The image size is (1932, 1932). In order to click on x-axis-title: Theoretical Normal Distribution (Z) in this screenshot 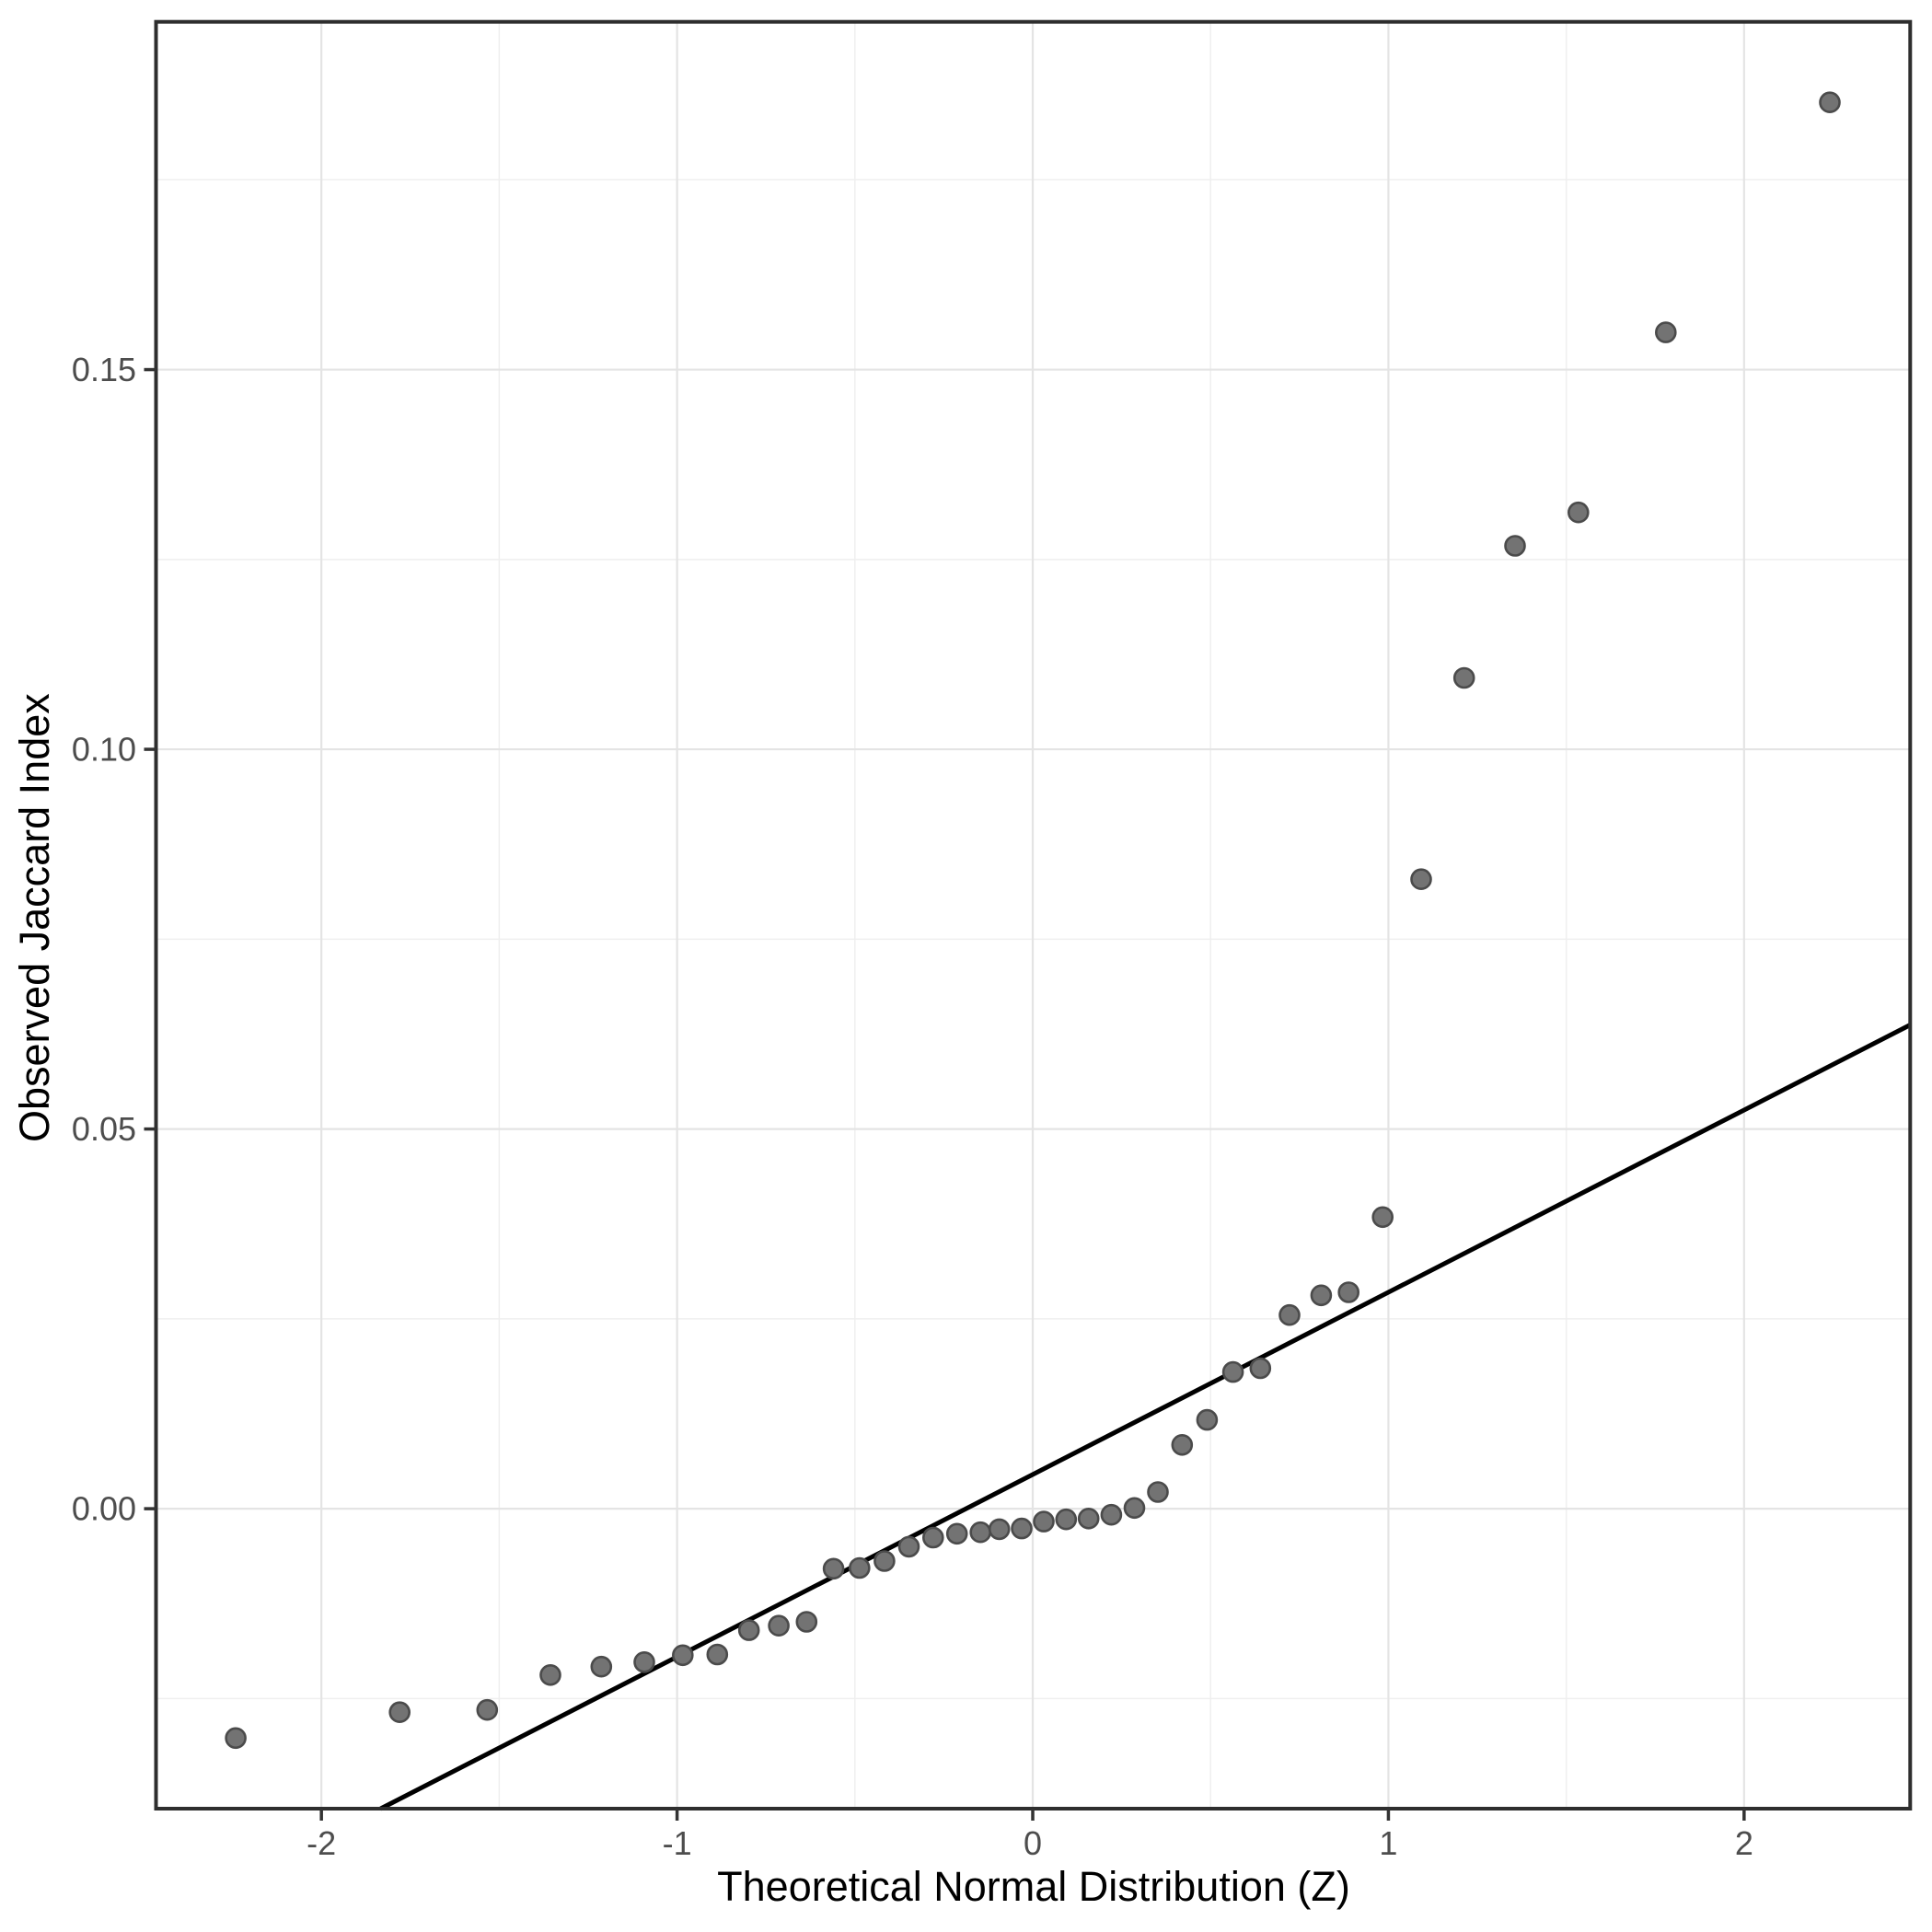, I will do `click(1034, 1887)`.